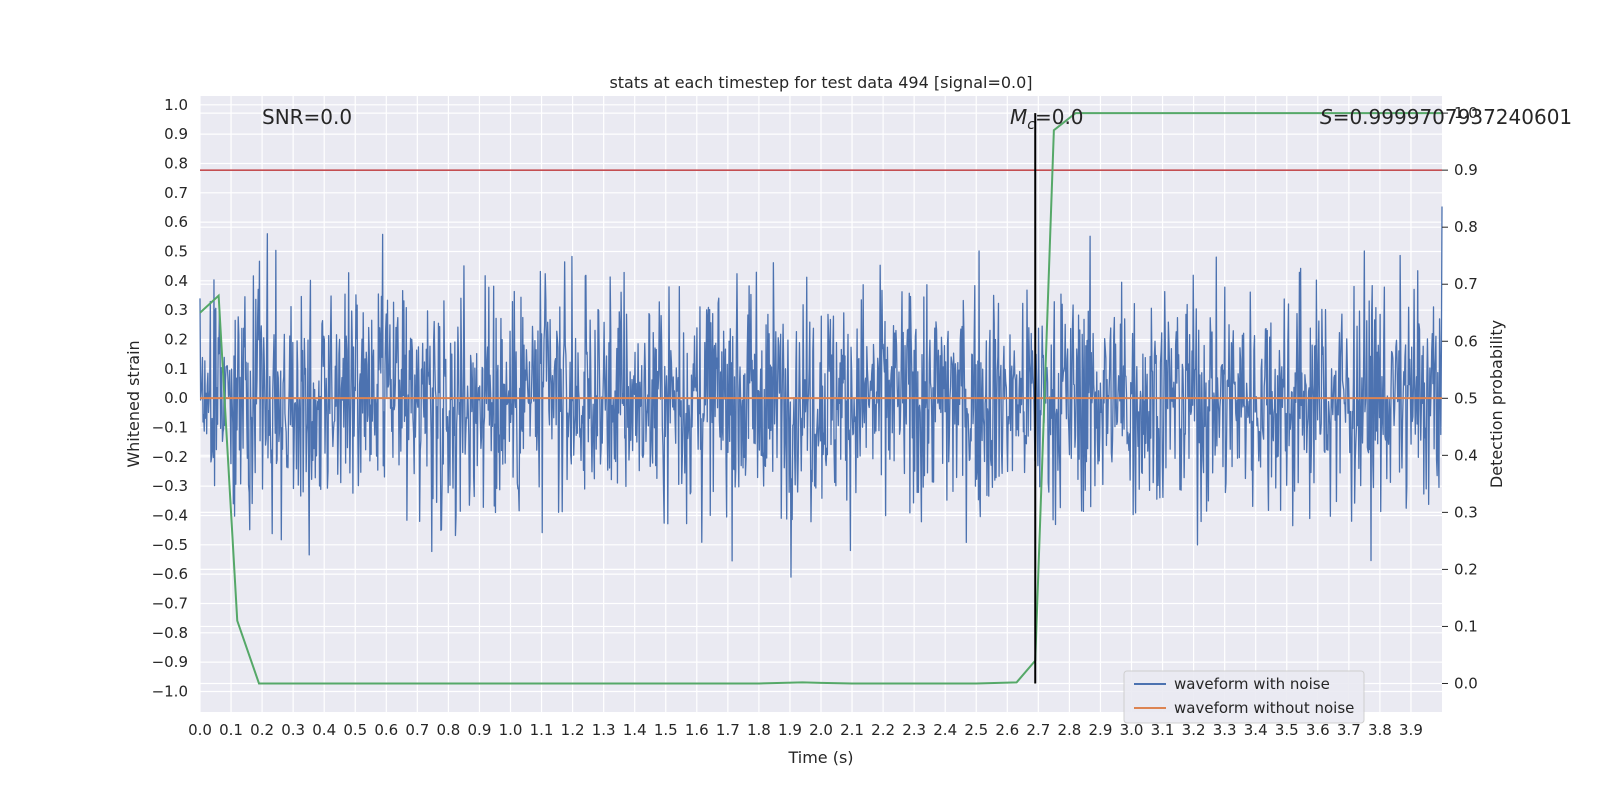  What do you see at coordinates (1380, 730) in the screenshot?
I see `x-tick-label: 3.8` at bounding box center [1380, 730].